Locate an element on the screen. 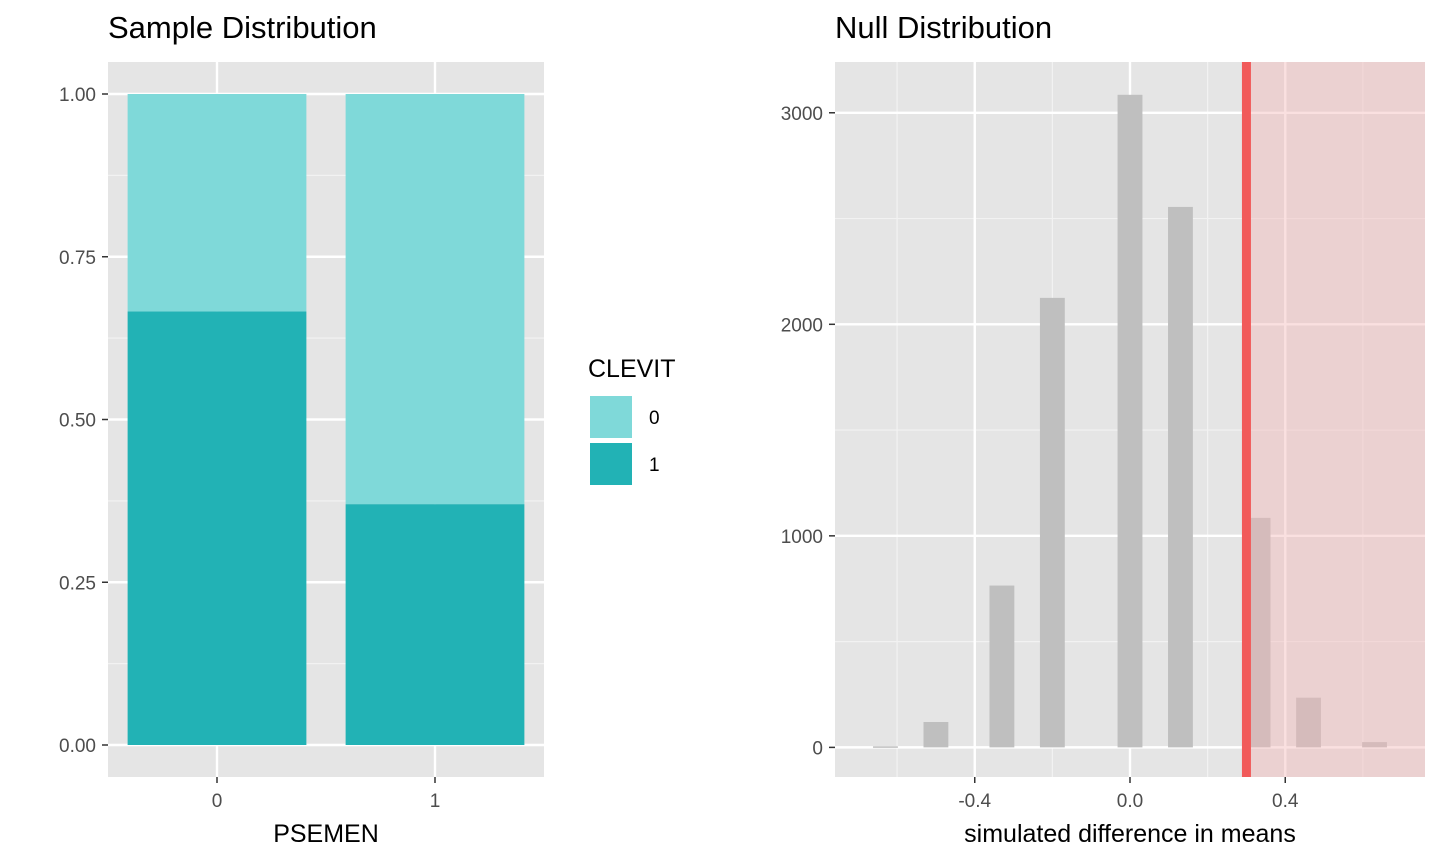 The image size is (1440, 864). y-tick-label: 2000 is located at coordinates (802, 325).